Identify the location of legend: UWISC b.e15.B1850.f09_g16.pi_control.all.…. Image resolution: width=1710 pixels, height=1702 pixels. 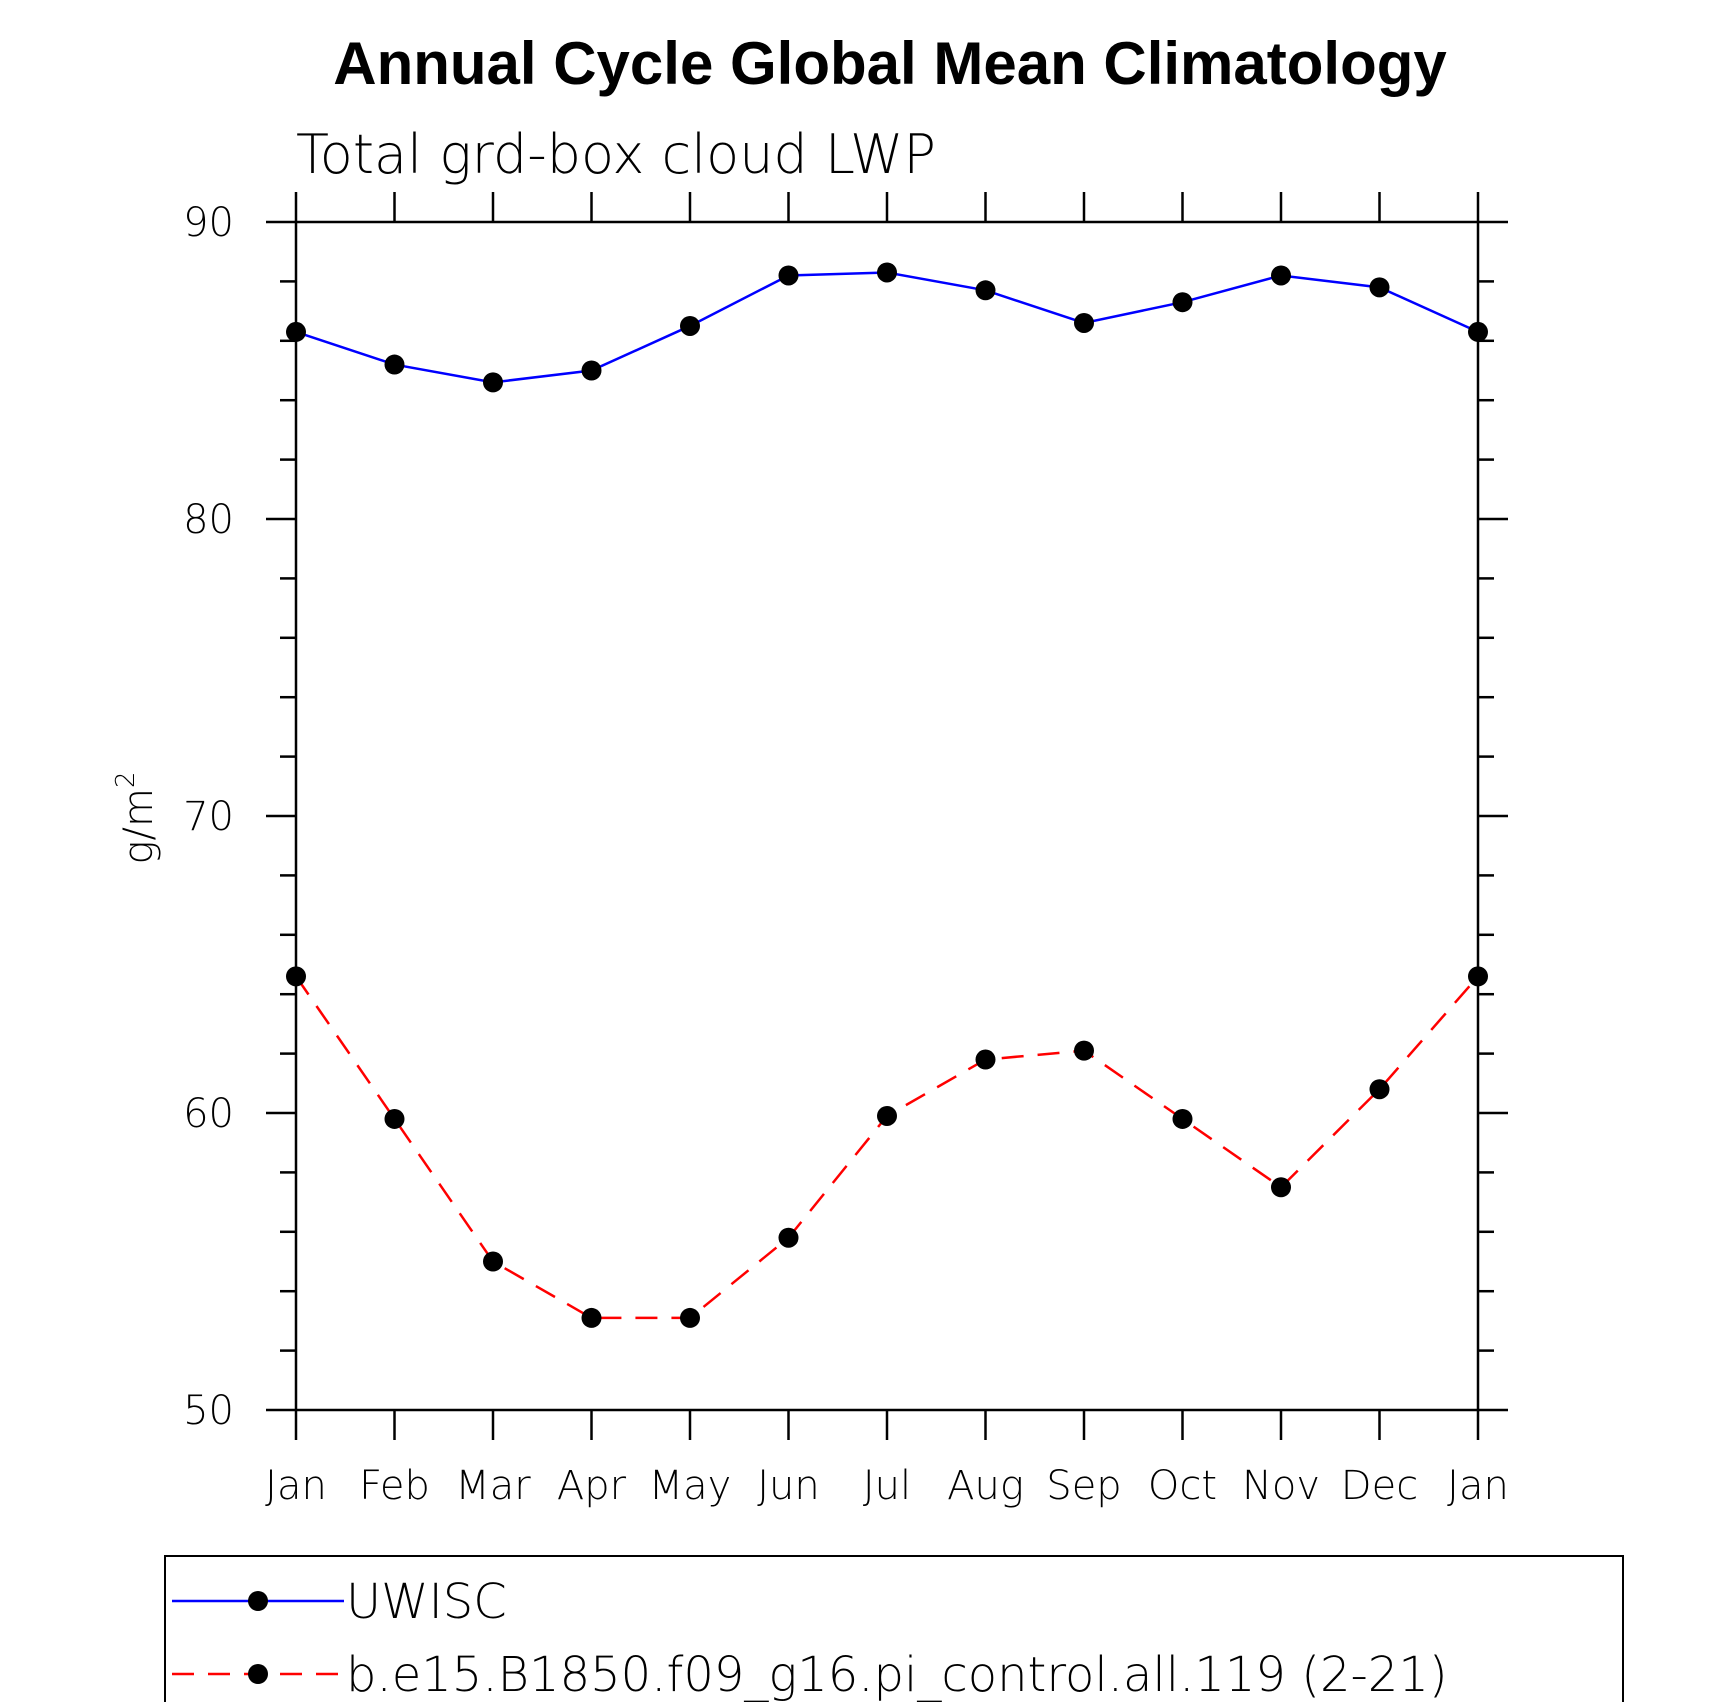
(894, 1628).